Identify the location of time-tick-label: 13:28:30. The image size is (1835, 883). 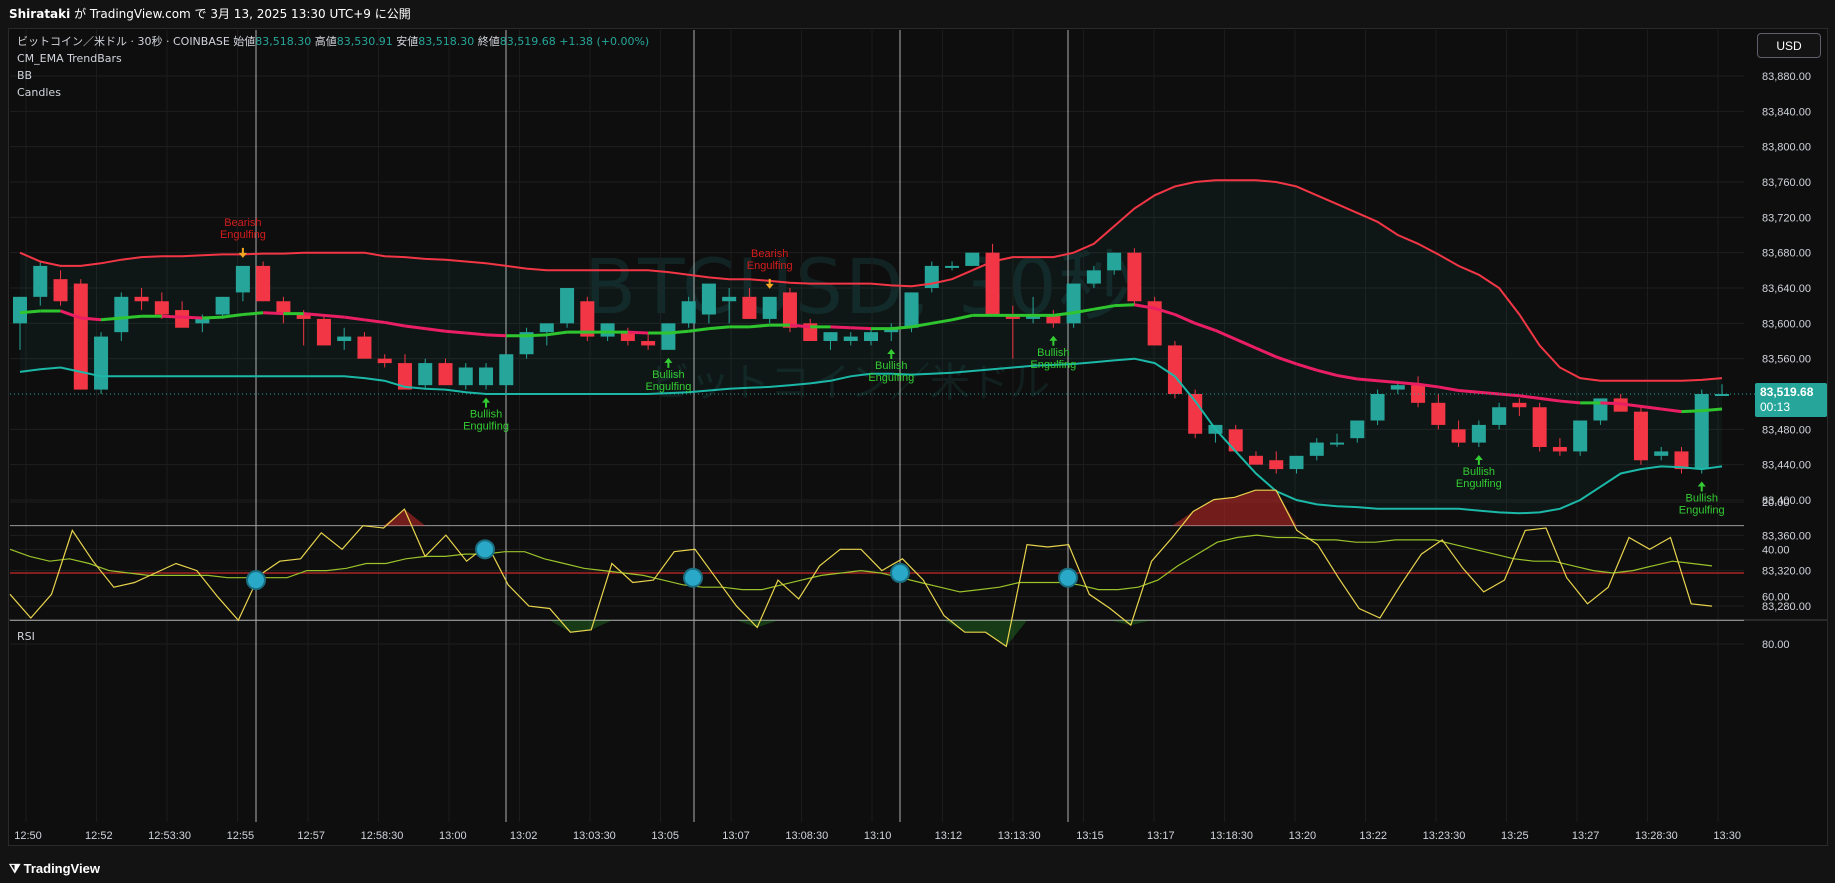
(1656, 836).